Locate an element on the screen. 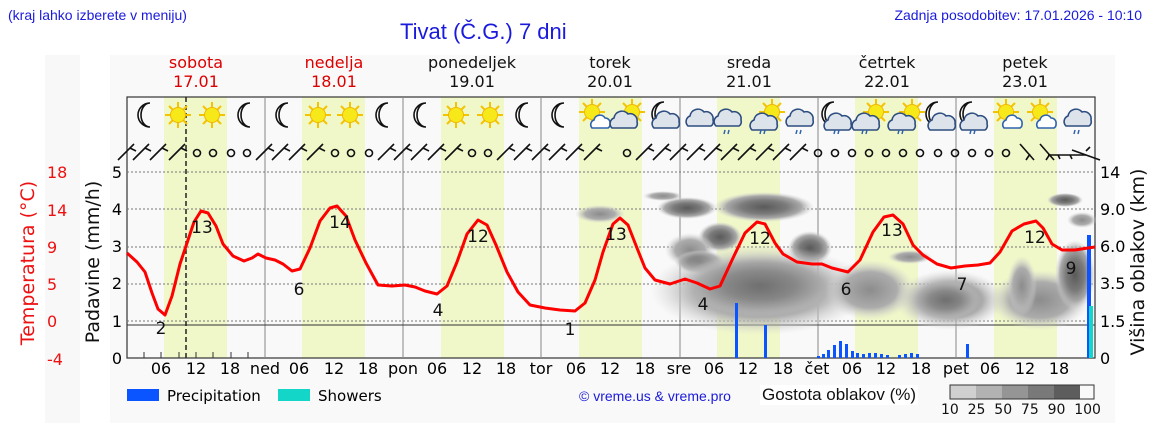  day-header-2: nedelja 18.01 is located at coordinates (334, 72).